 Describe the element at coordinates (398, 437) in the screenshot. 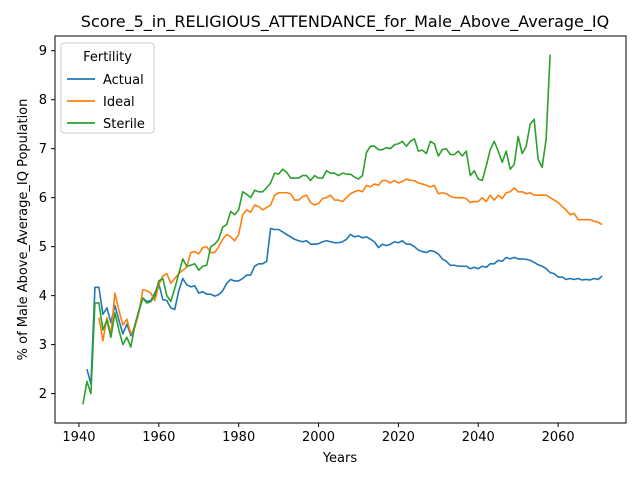

I see `x-tick-label: 2020` at that location.